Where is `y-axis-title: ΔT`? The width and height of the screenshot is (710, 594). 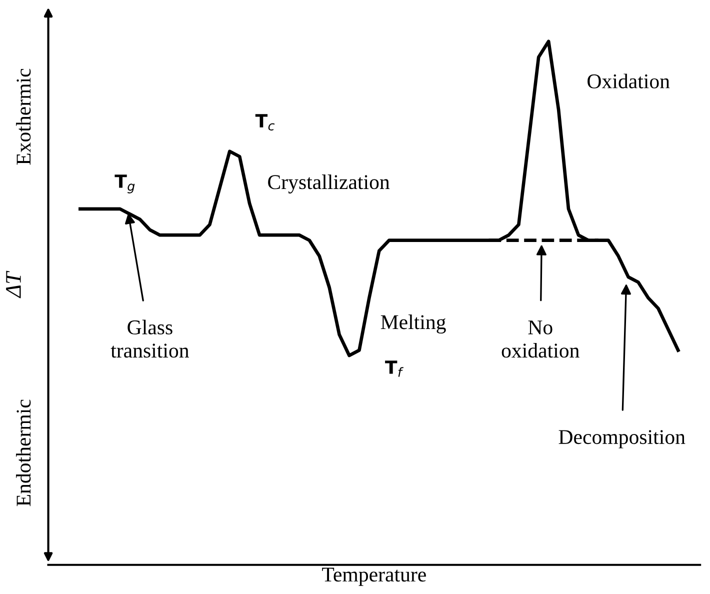 y-axis-title: ΔT is located at coordinates (13, 284).